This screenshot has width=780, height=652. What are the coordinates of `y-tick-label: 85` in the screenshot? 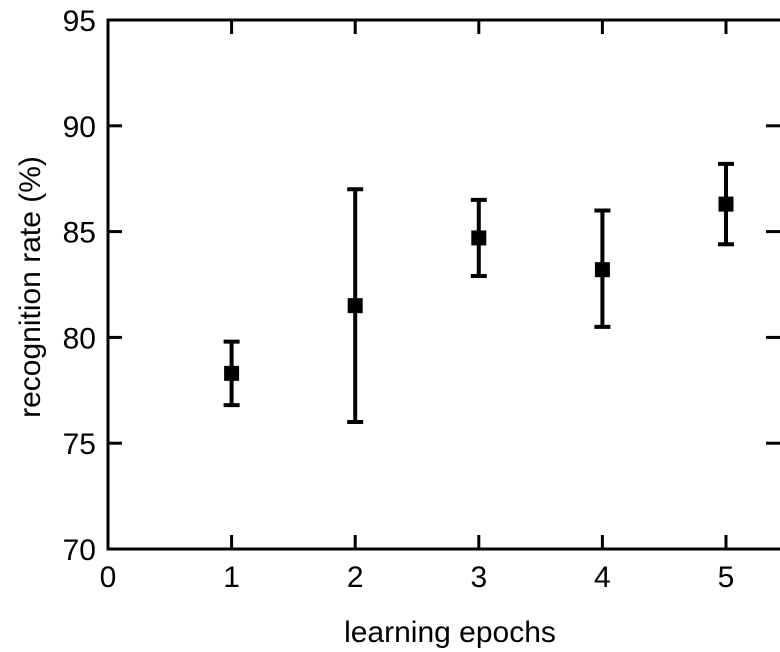 It's located at (79, 233).